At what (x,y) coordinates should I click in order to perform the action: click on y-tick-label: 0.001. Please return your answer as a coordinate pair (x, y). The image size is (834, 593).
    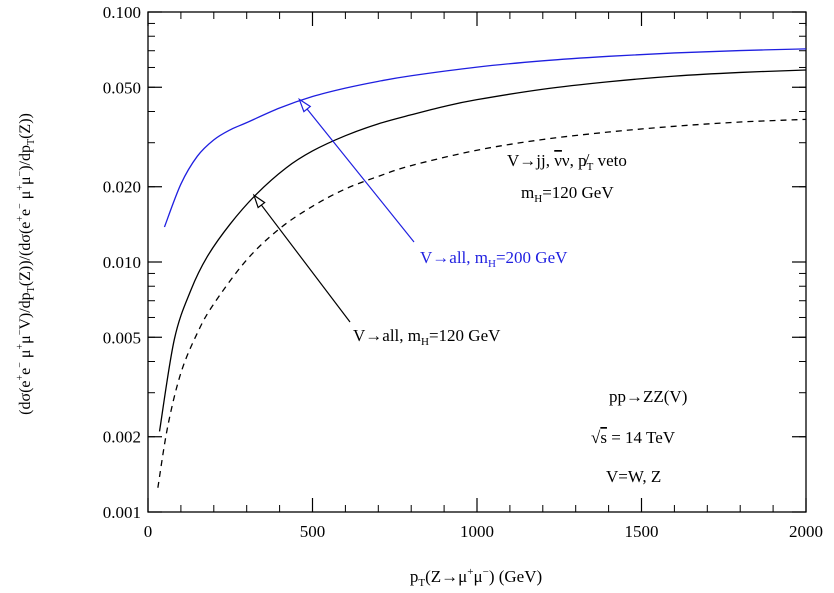
    Looking at the image, I should click on (122, 512).